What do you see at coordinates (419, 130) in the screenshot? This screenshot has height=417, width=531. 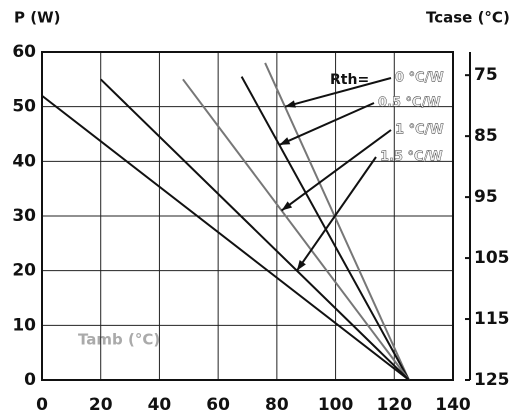 I see `legend-label: 1 °C/W` at bounding box center [419, 130].